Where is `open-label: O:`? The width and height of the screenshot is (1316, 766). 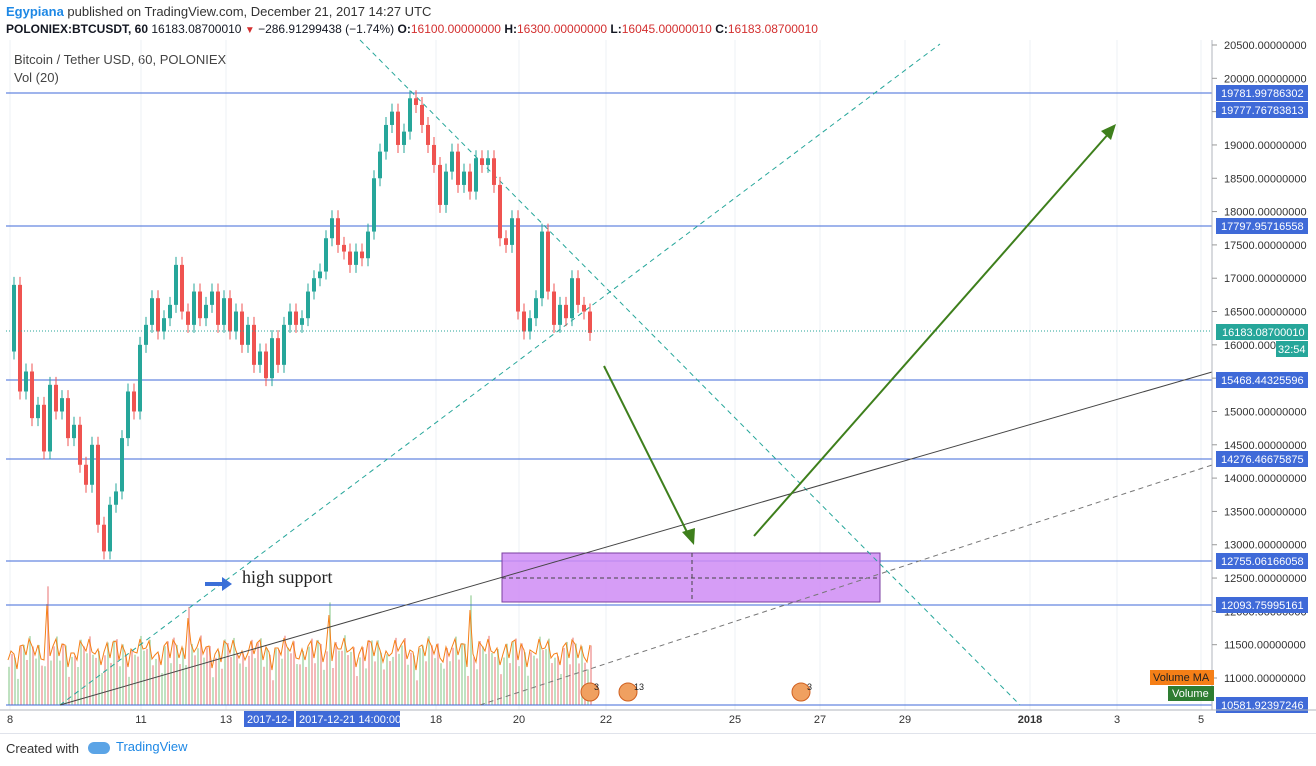 open-label: O: is located at coordinates (404, 29).